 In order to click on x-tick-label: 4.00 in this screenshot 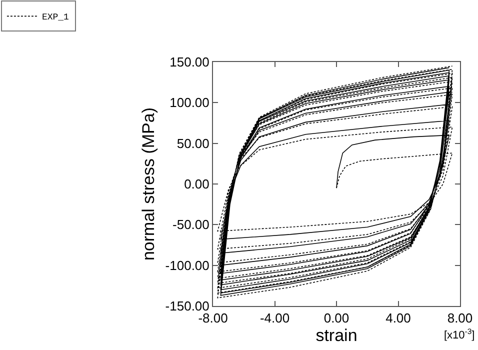, I will do `click(398, 318)`.